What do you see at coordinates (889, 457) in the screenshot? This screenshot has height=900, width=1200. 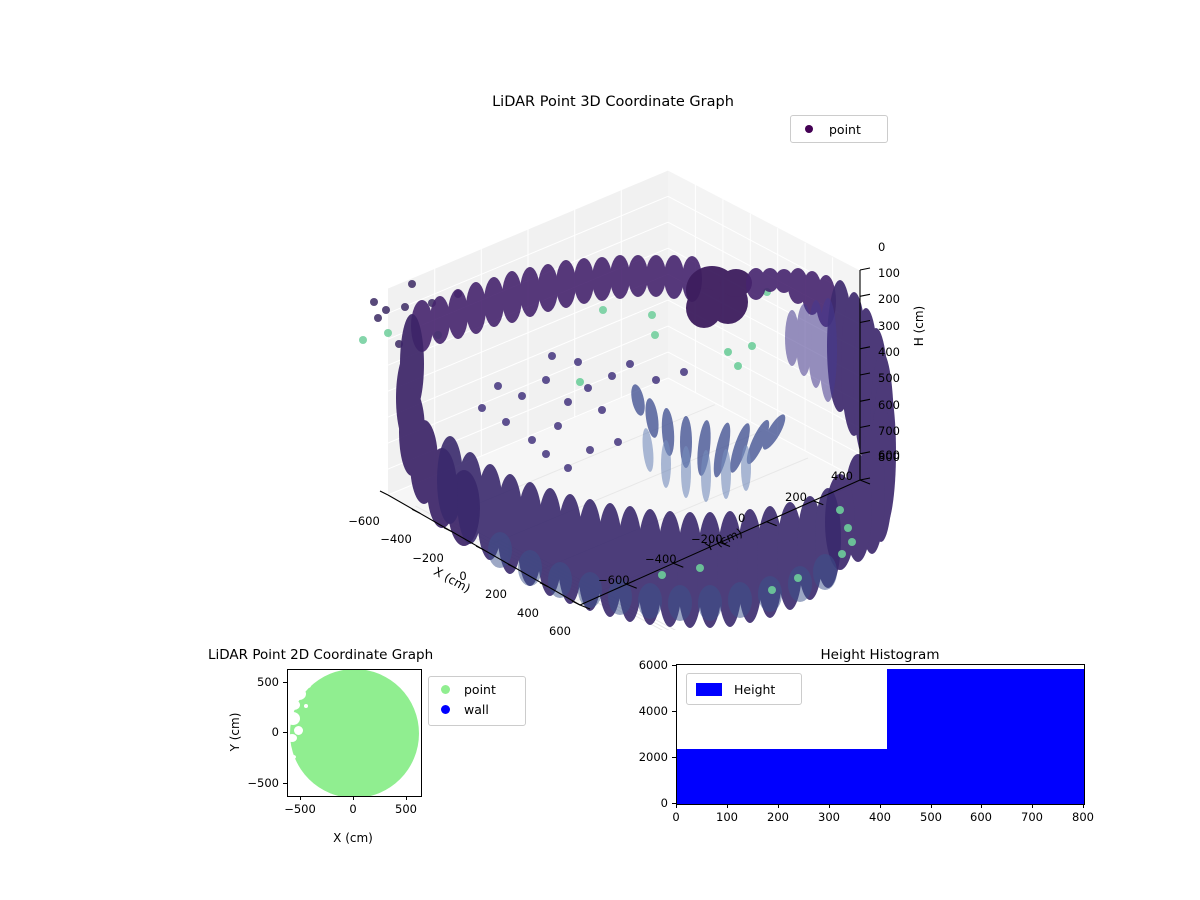 I see `ztick-label: 800` at bounding box center [889, 457].